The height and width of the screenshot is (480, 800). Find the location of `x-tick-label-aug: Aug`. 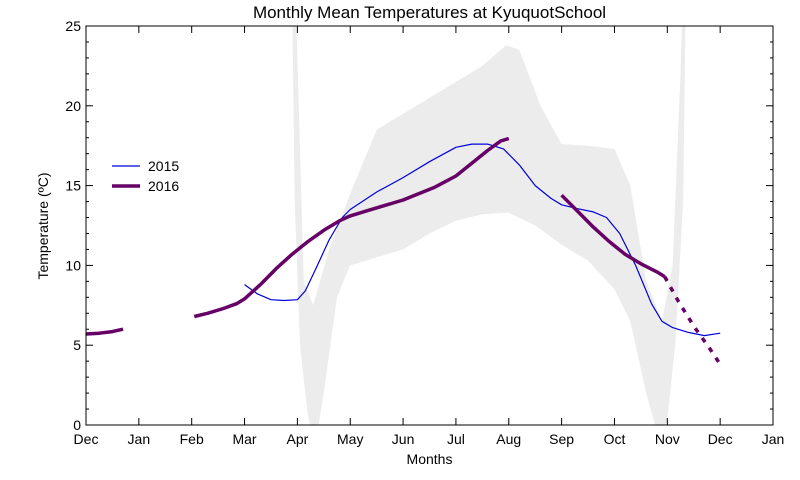

x-tick-label-aug: Aug is located at coordinates (508, 439).